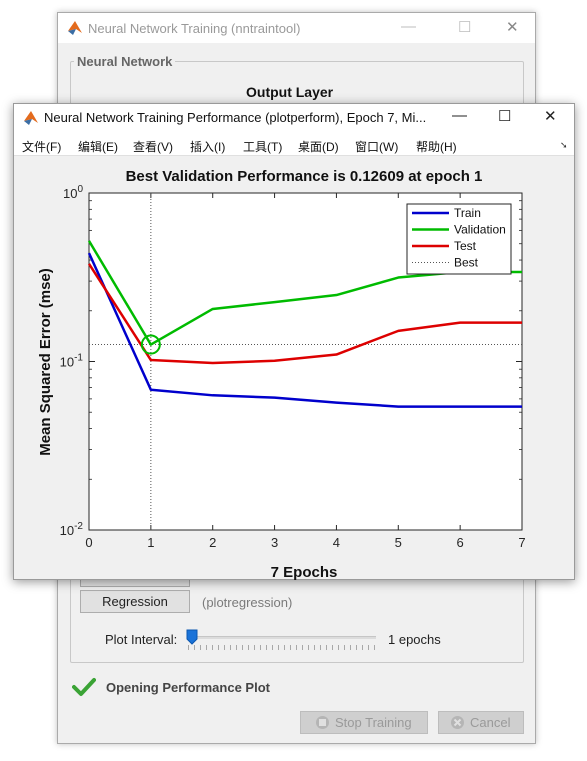  I want to click on y-tick-label: 10⁻², so click(72, 529).